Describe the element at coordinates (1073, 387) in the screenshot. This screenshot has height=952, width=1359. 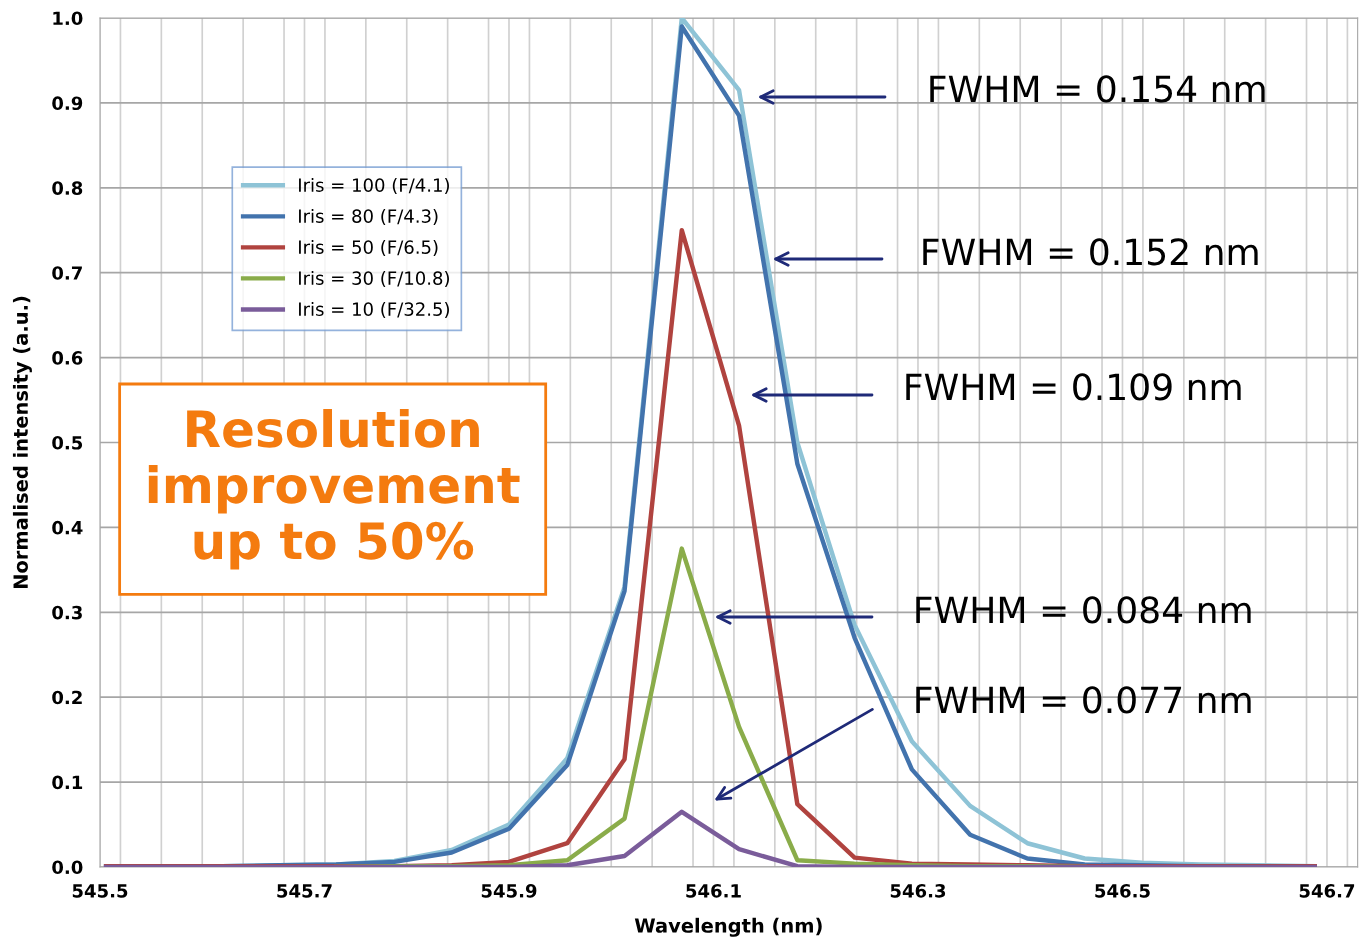
I see `annotation: FWHM = 0.109 nm` at that location.